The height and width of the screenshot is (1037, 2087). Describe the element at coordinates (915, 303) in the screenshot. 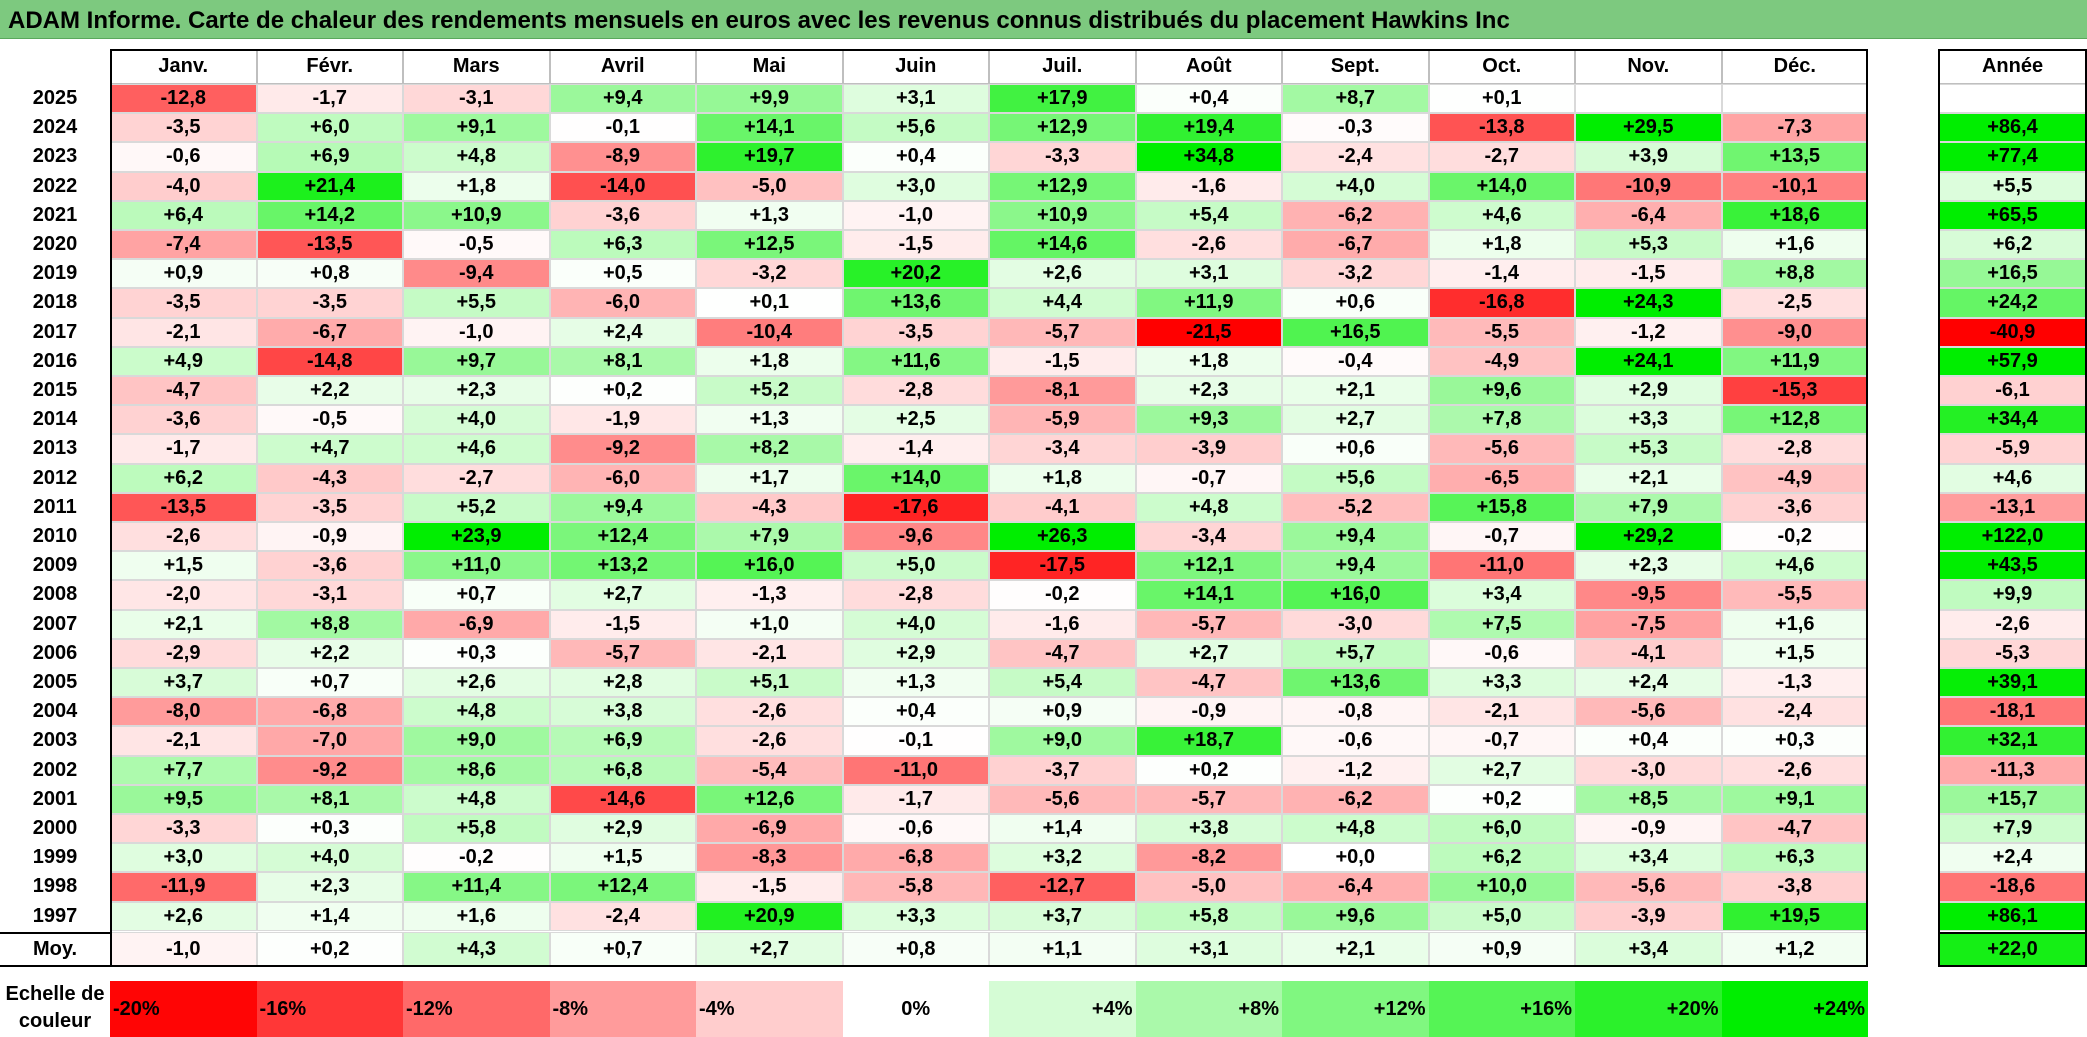

I see `heatmap-cell: +13,6` at that location.